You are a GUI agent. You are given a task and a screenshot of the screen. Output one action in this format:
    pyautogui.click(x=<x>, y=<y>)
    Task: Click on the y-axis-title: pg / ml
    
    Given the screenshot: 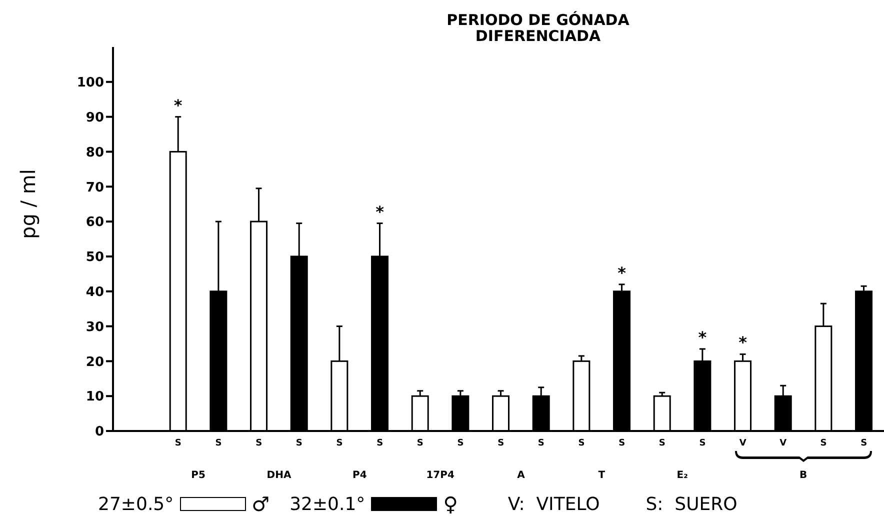 What is the action you would take?
    pyautogui.click(x=28, y=204)
    